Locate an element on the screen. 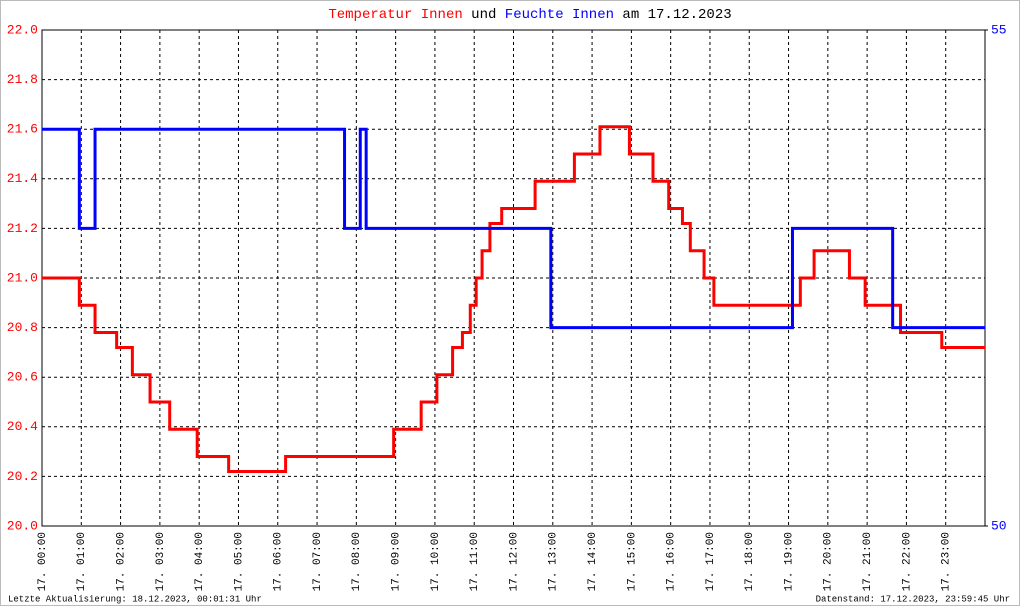 The image size is (1020, 606). x-tick-label: 17. 19:00 is located at coordinates (789, 561).